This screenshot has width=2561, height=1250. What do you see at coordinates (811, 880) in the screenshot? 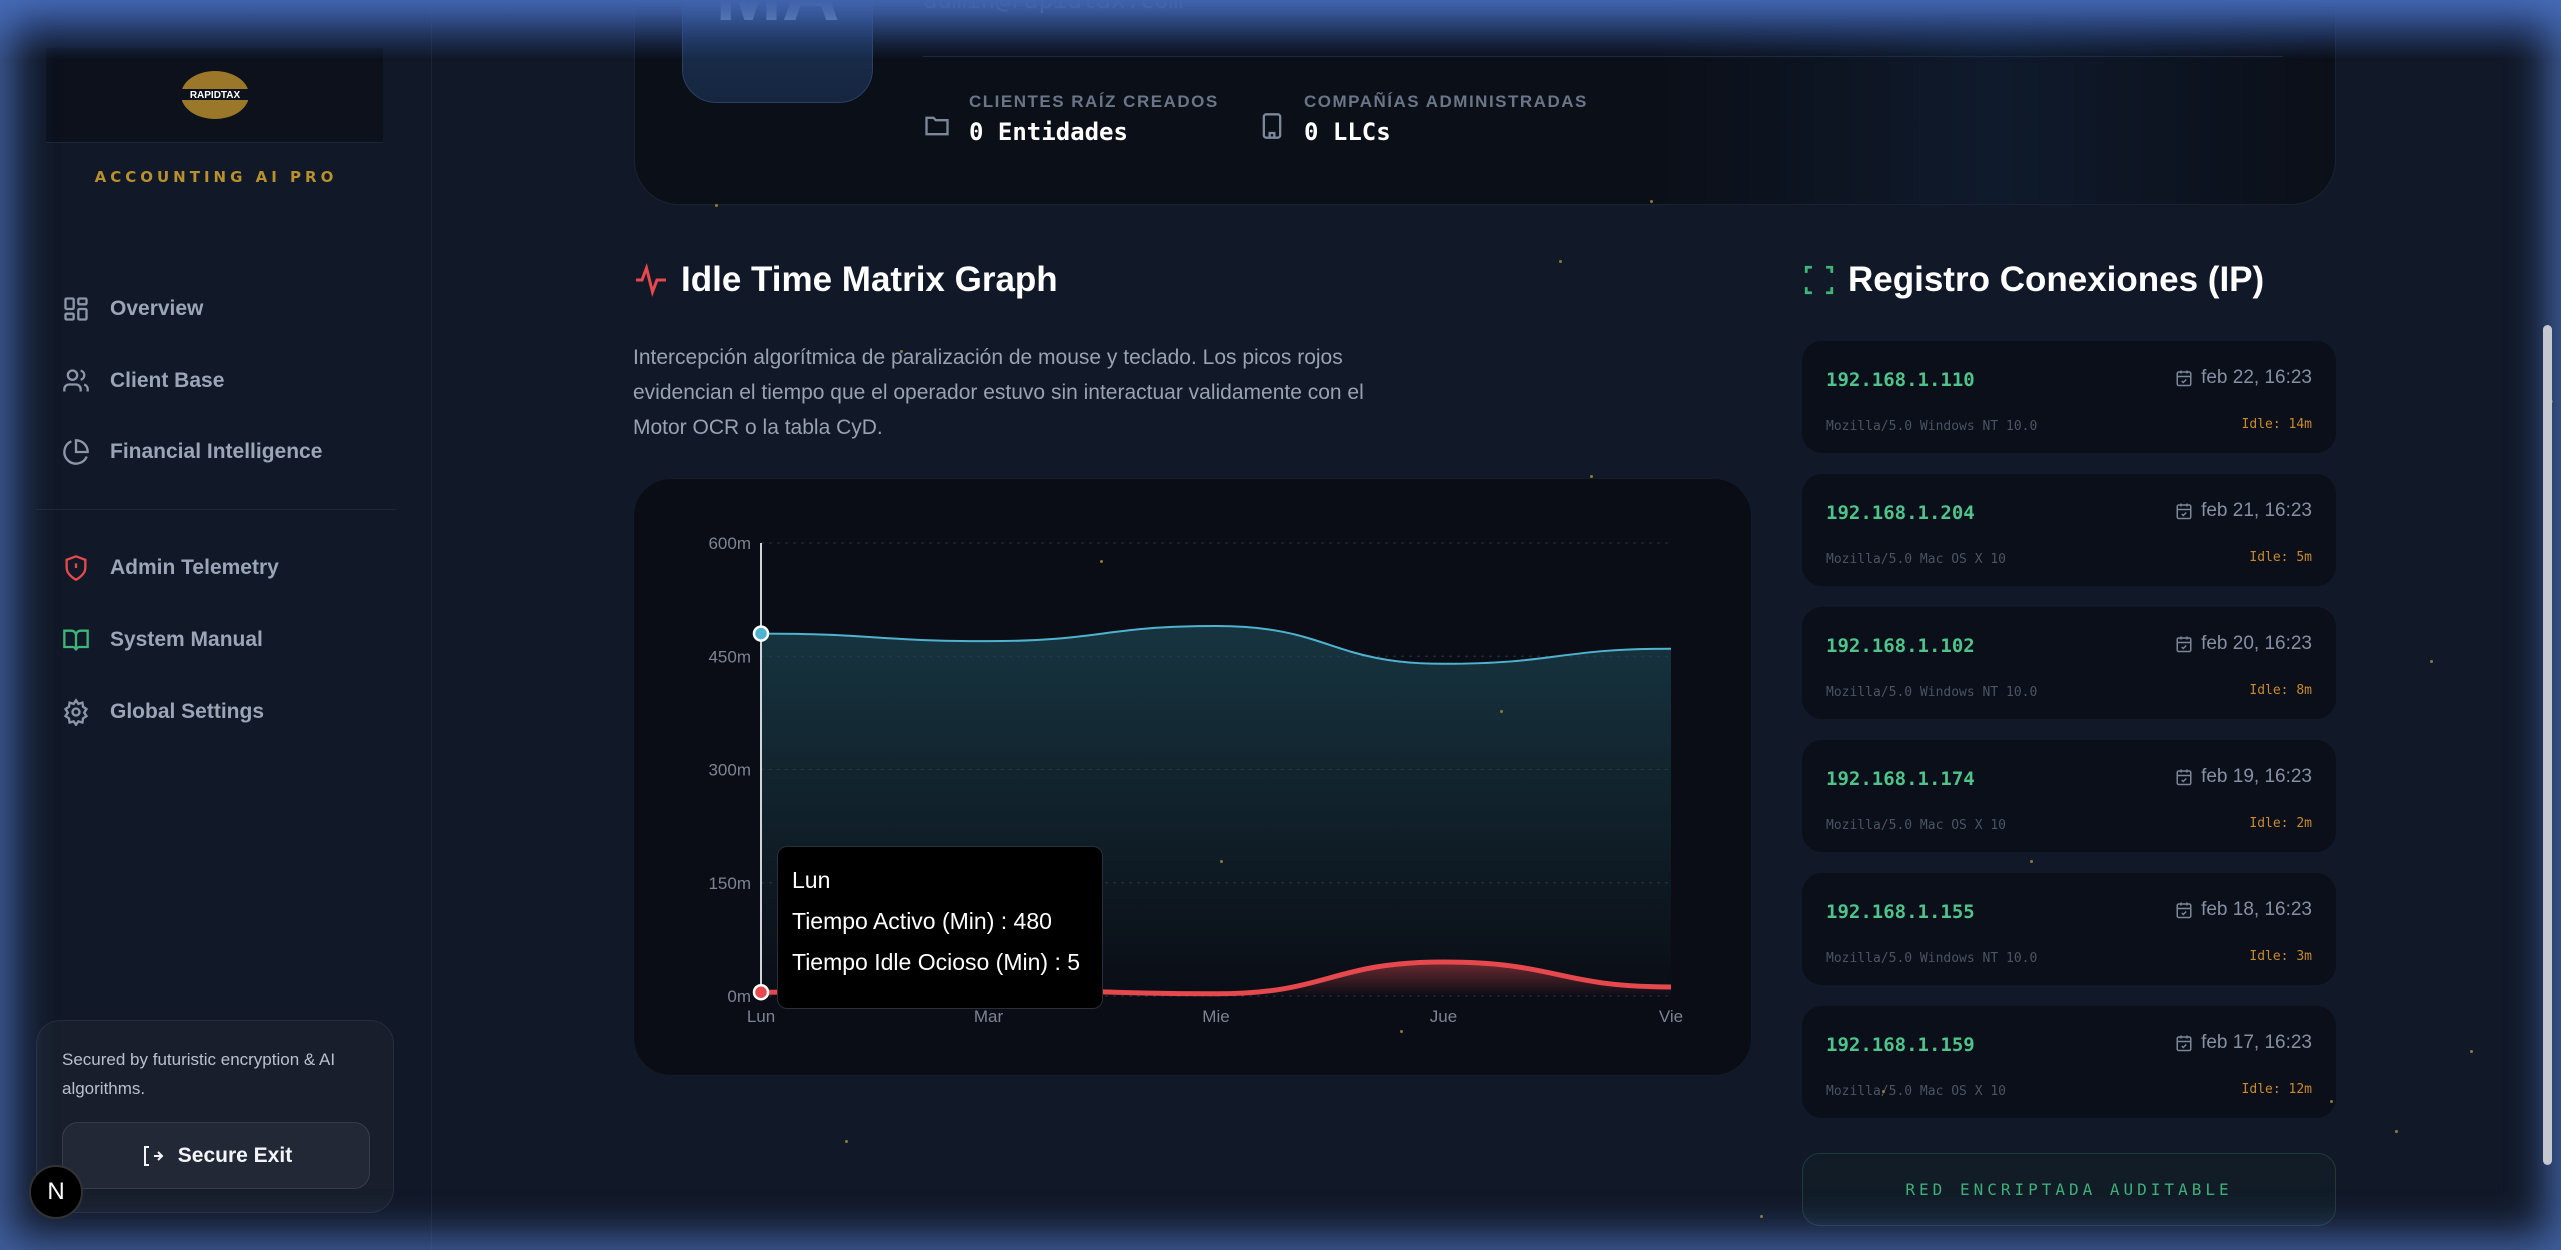
I see `tooltip-category: Lun` at bounding box center [811, 880].